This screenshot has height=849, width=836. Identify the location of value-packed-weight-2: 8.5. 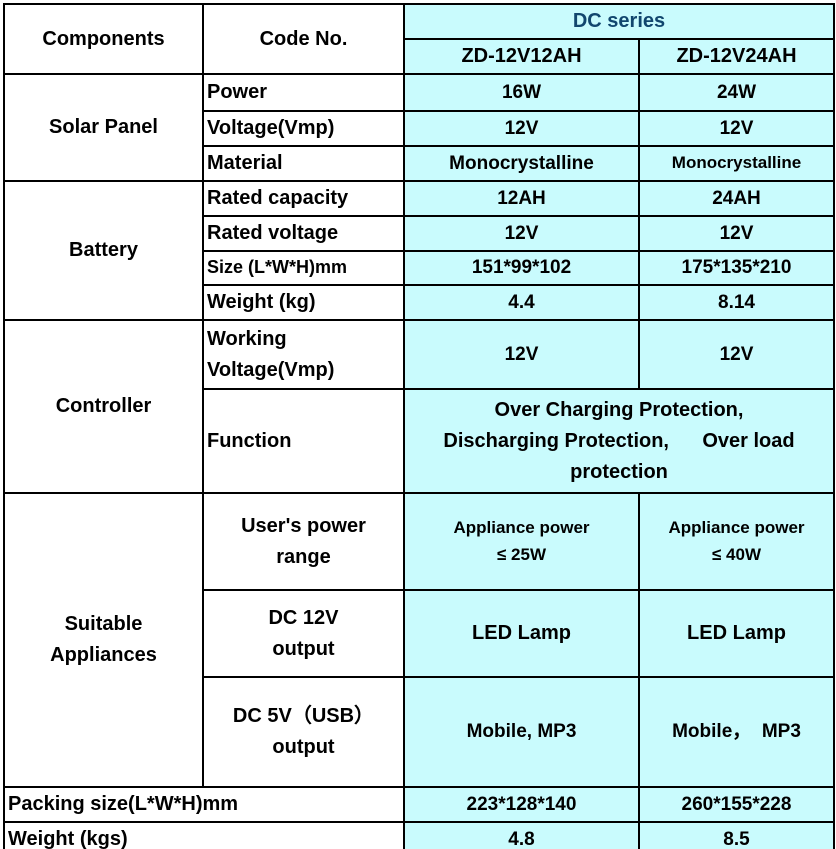
(736, 835).